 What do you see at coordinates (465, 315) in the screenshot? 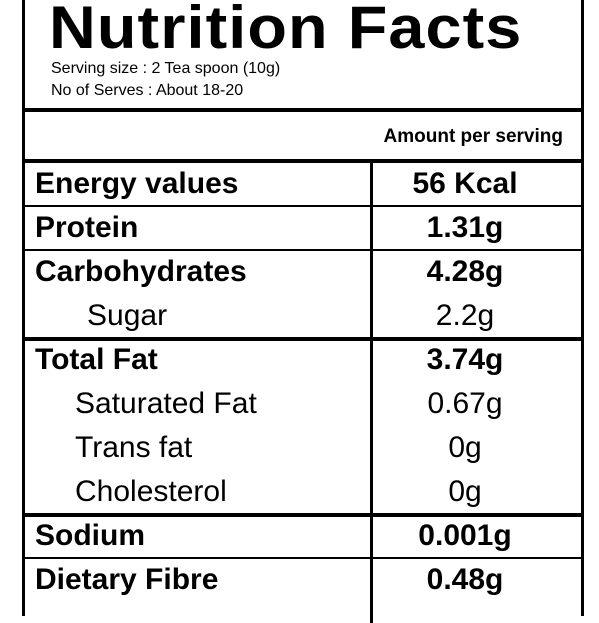
I see `nutrient-amount: 2.2g` at bounding box center [465, 315].